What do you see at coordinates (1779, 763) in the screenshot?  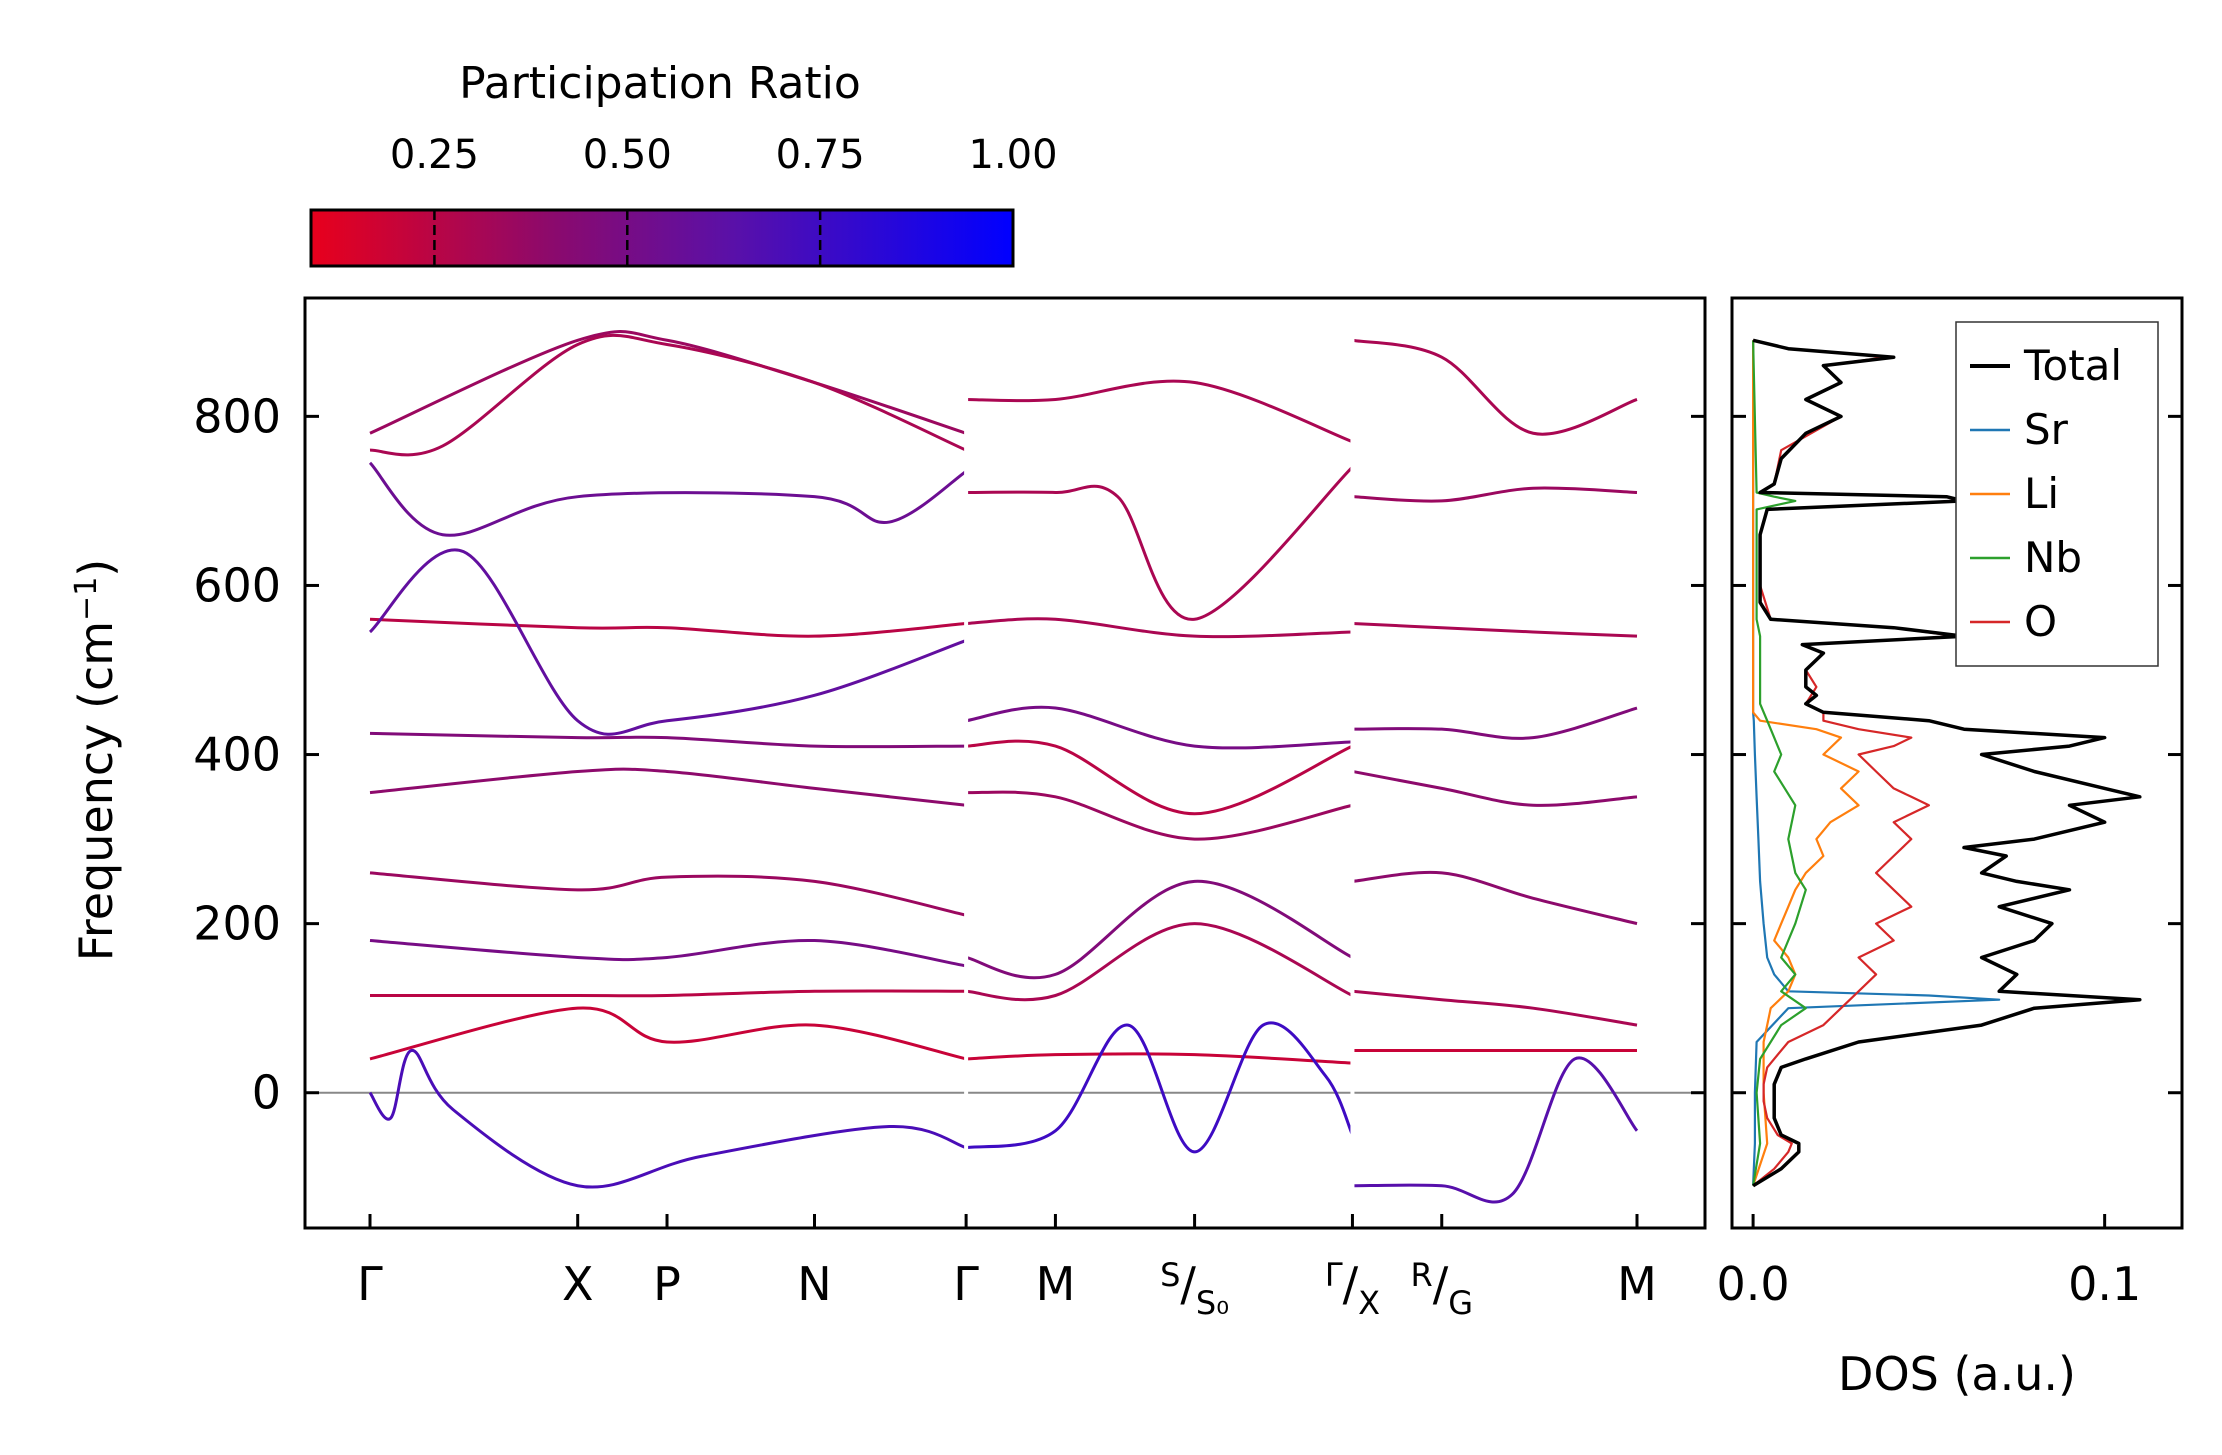 I see `dos-curve-nb` at bounding box center [1779, 763].